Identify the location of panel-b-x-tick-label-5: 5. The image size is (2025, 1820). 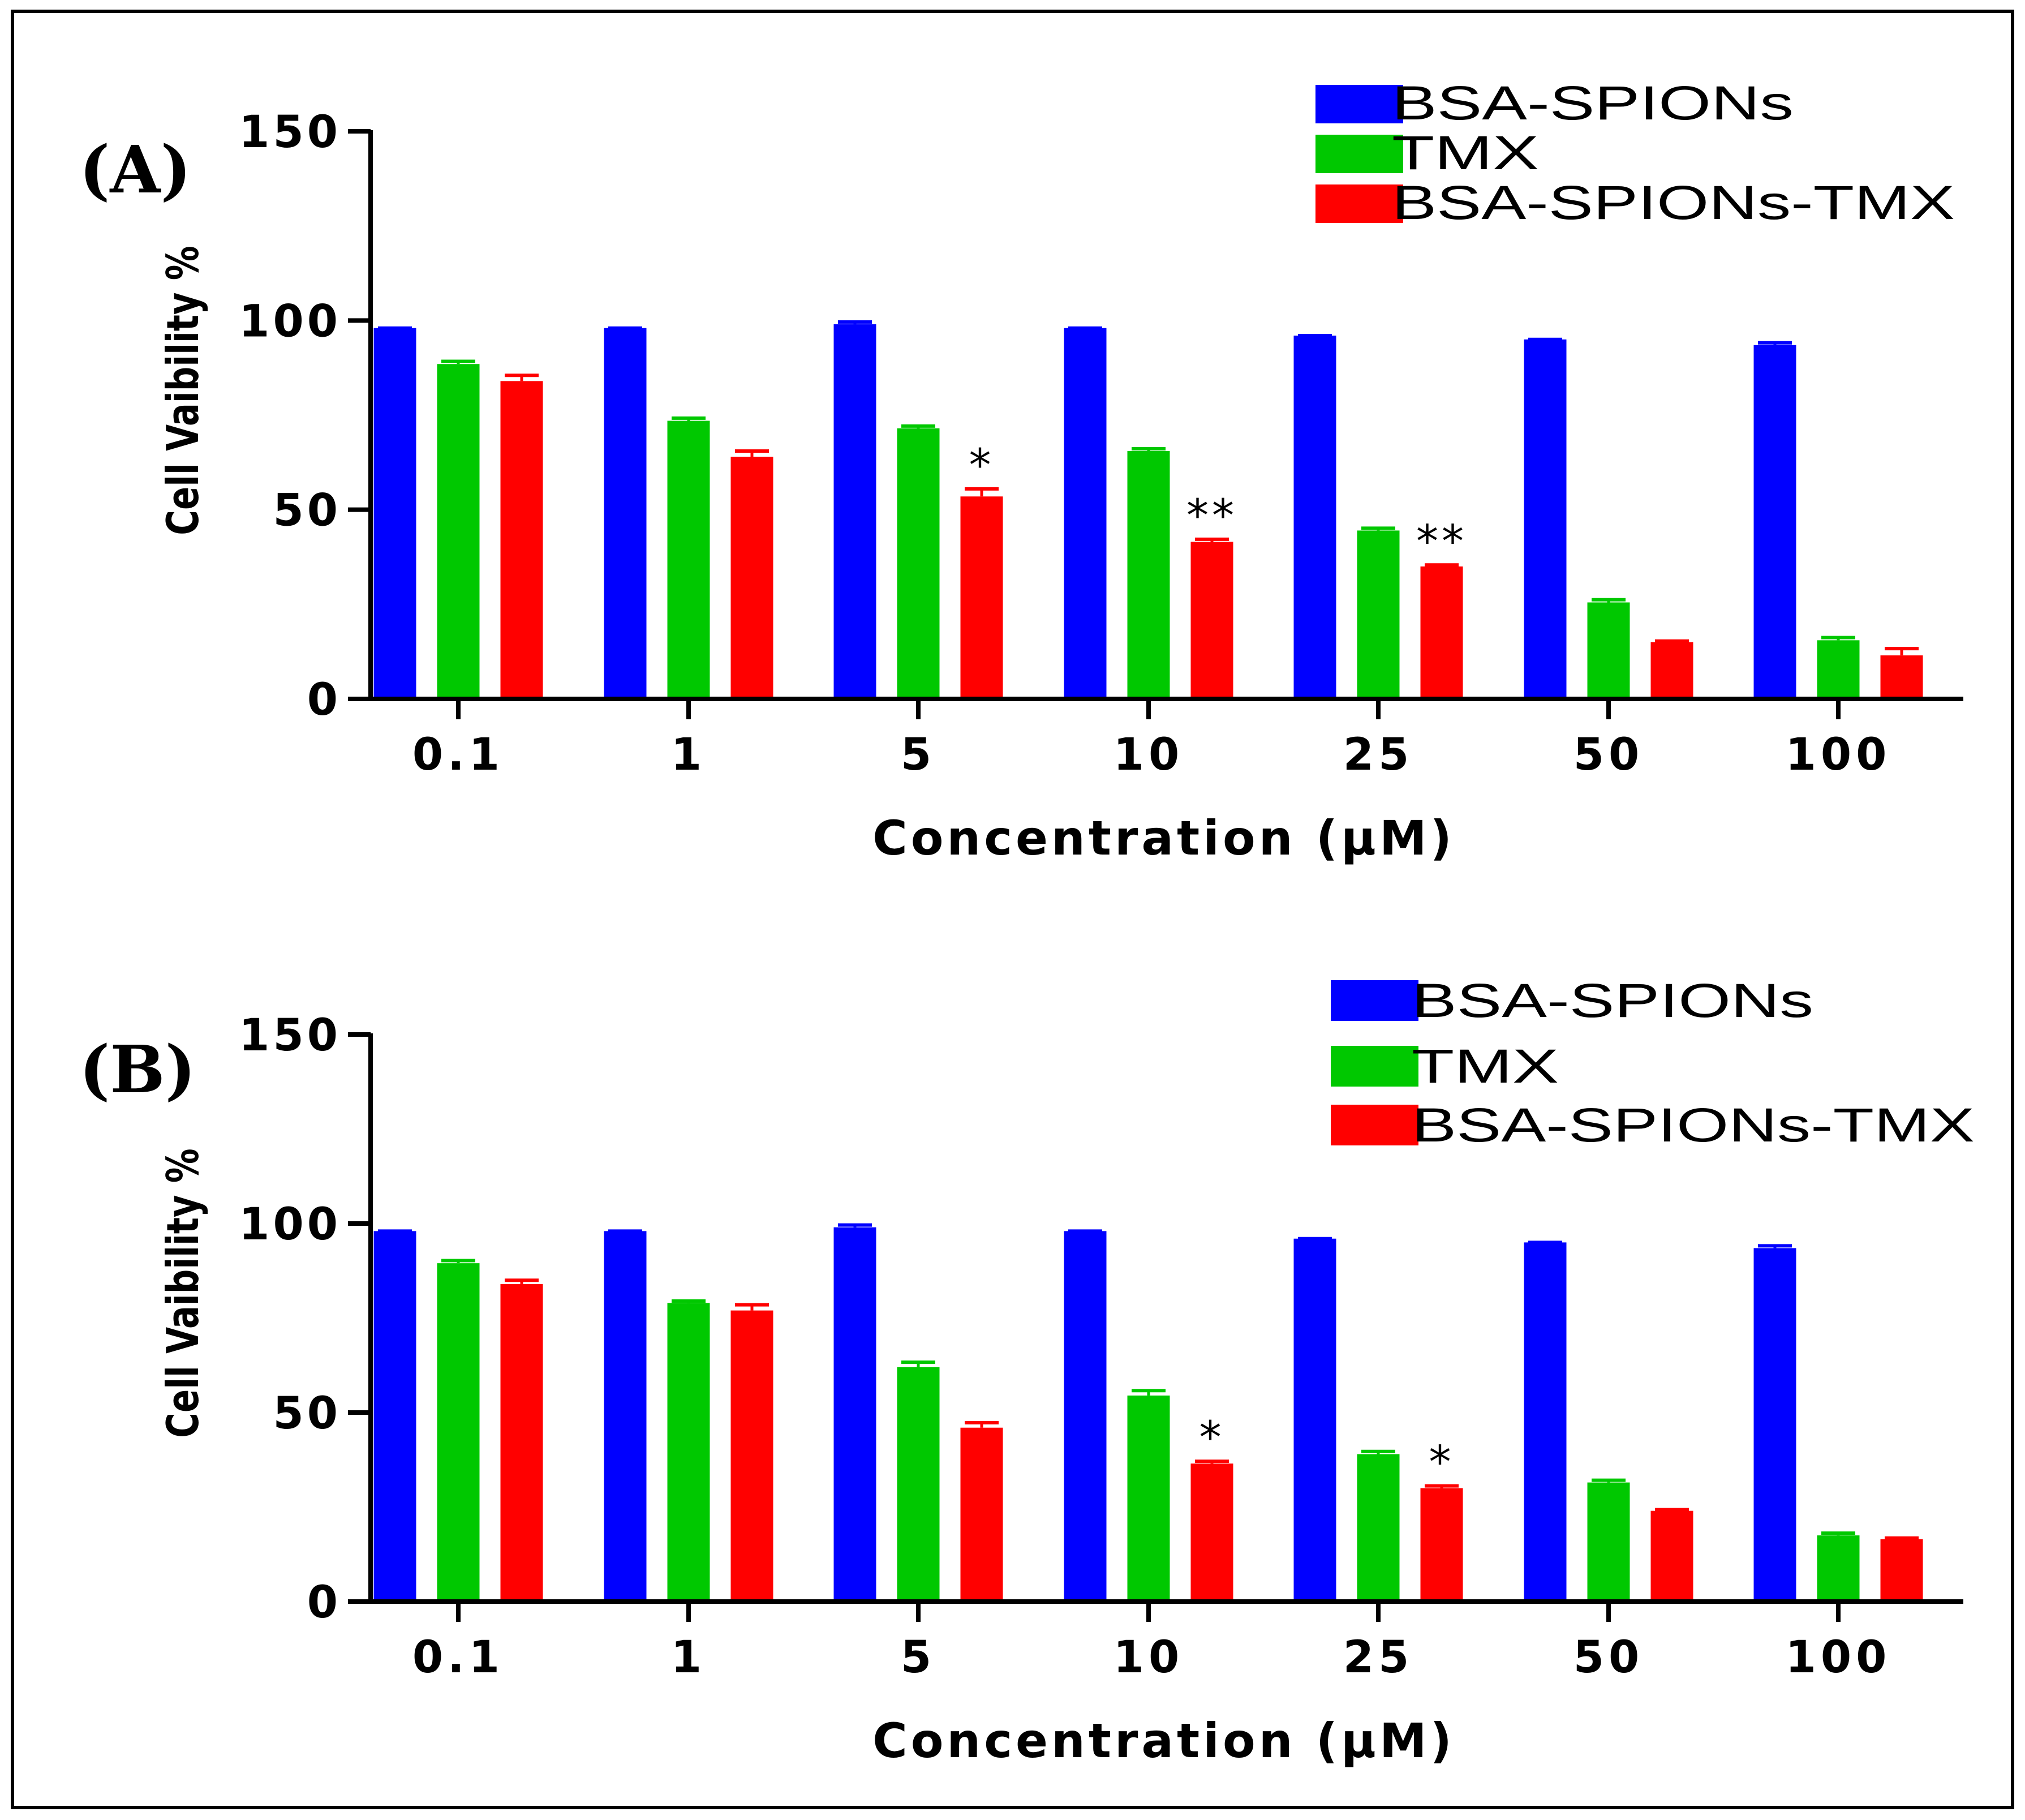
(918, 1657).